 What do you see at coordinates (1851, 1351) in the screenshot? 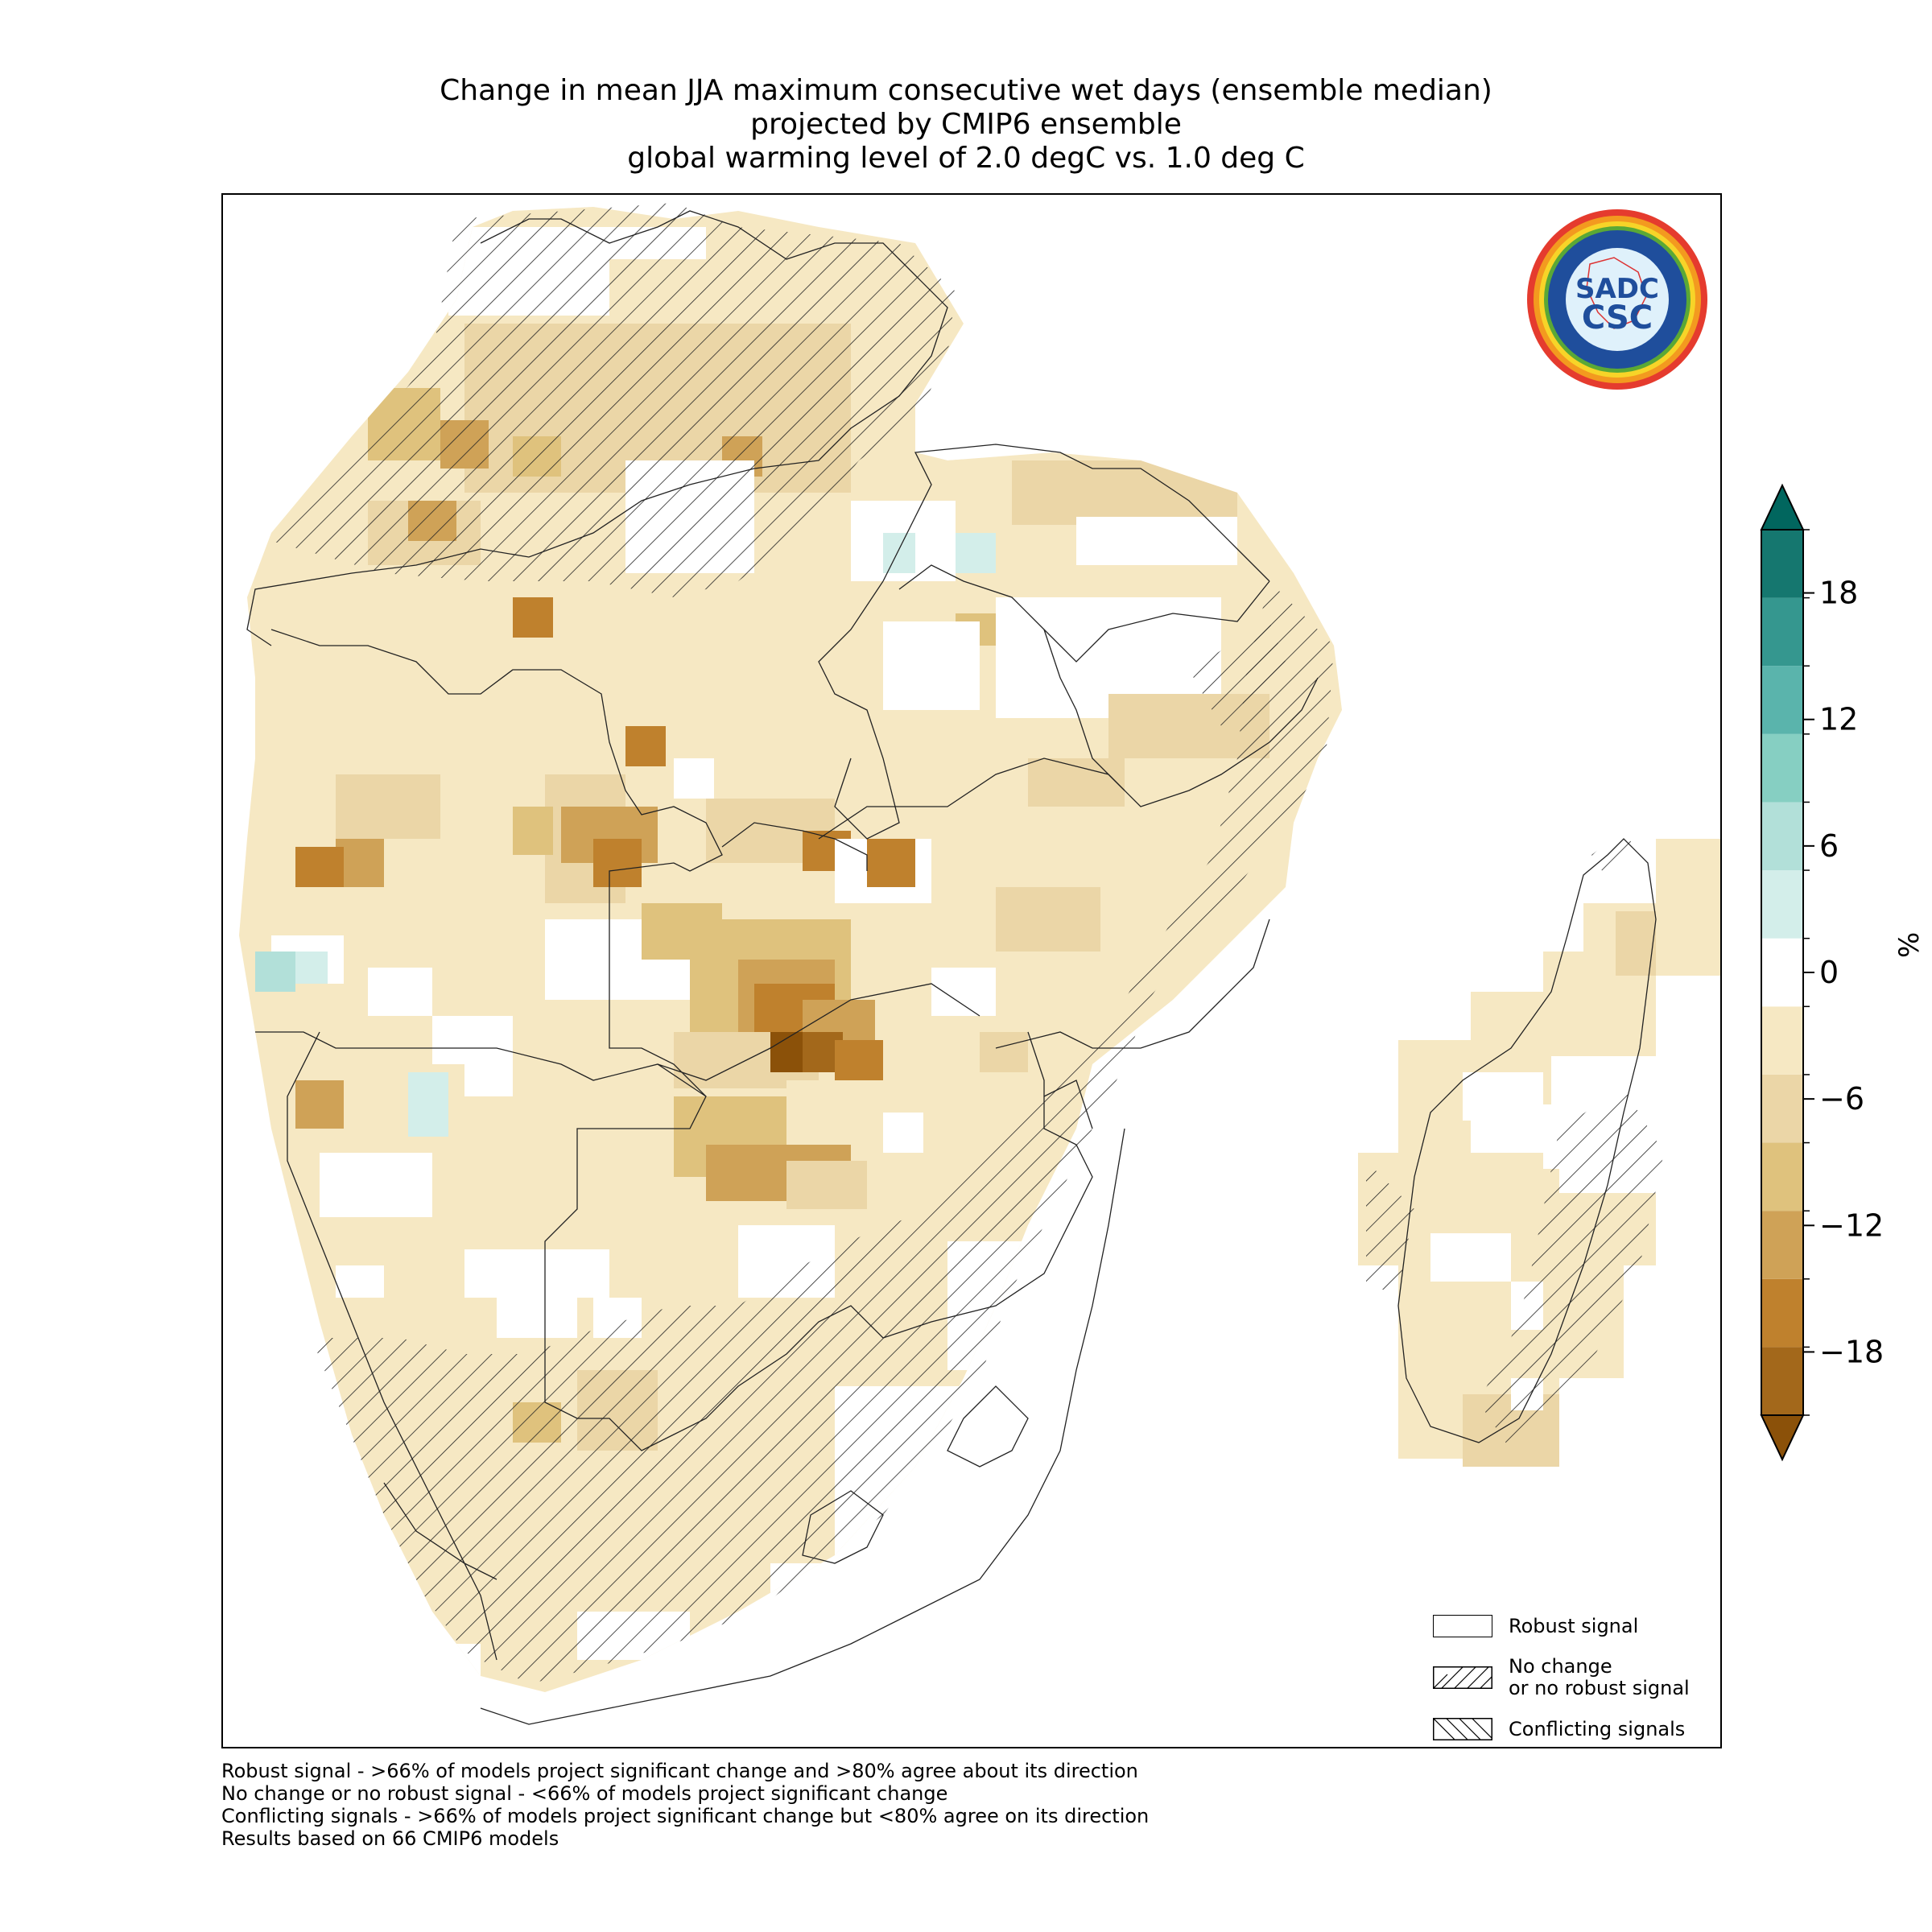
I see `colorbar-tick-label: −18` at bounding box center [1851, 1351].